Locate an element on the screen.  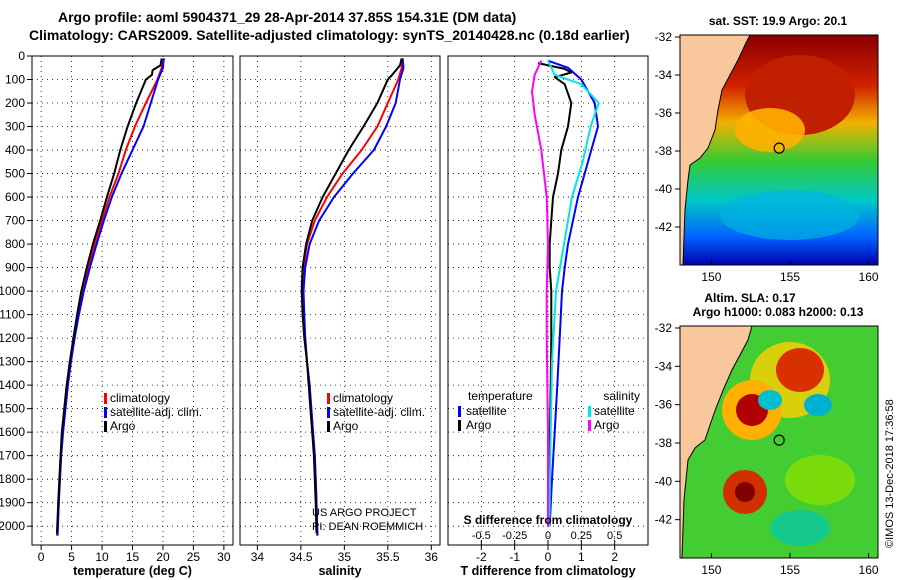
sla-title-1: Altim. SLA: 0.17 is located at coordinates (750, 298).